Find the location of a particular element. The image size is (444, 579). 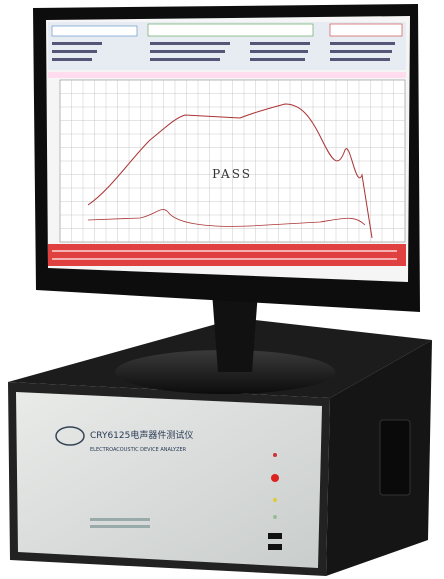

pass-status: PASS is located at coordinates (232, 174).